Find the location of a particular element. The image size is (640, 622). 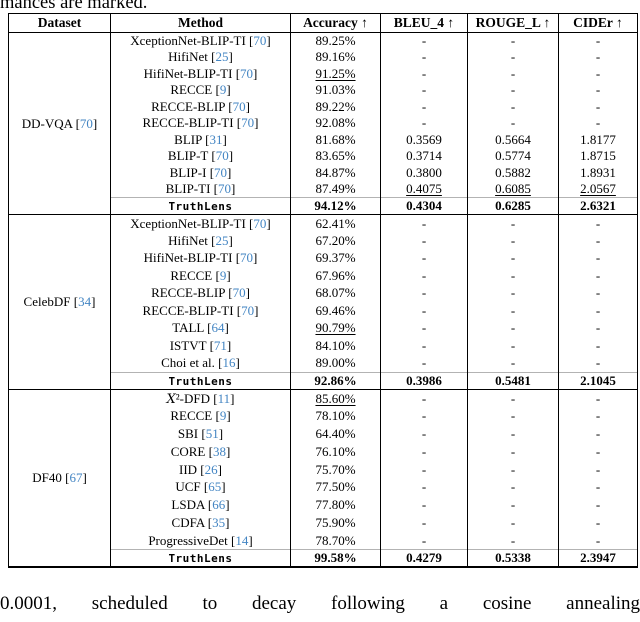

method-cell: UCF [65] is located at coordinates (200, 487).